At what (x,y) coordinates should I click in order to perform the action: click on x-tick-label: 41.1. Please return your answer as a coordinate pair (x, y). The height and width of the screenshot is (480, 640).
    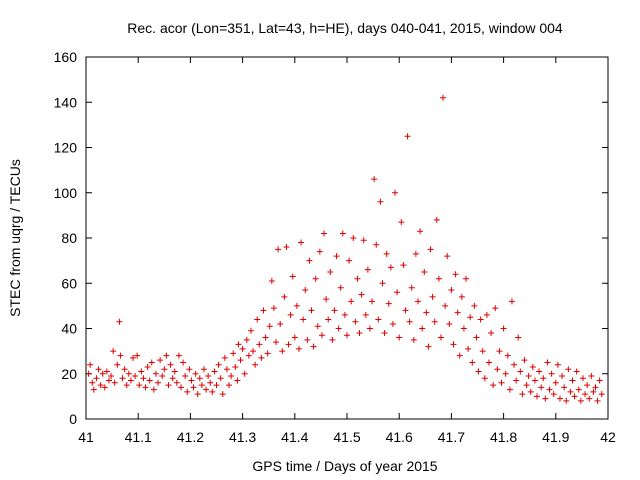
    Looking at the image, I should click on (138, 437).